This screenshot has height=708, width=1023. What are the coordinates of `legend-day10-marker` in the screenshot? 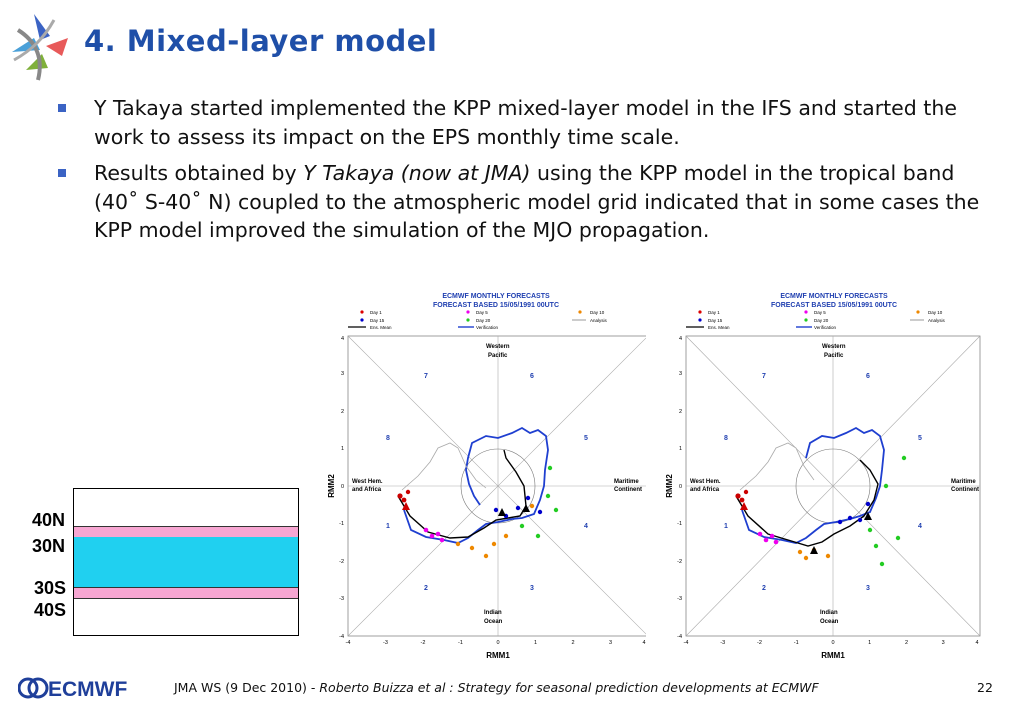 It's located at (580, 312).